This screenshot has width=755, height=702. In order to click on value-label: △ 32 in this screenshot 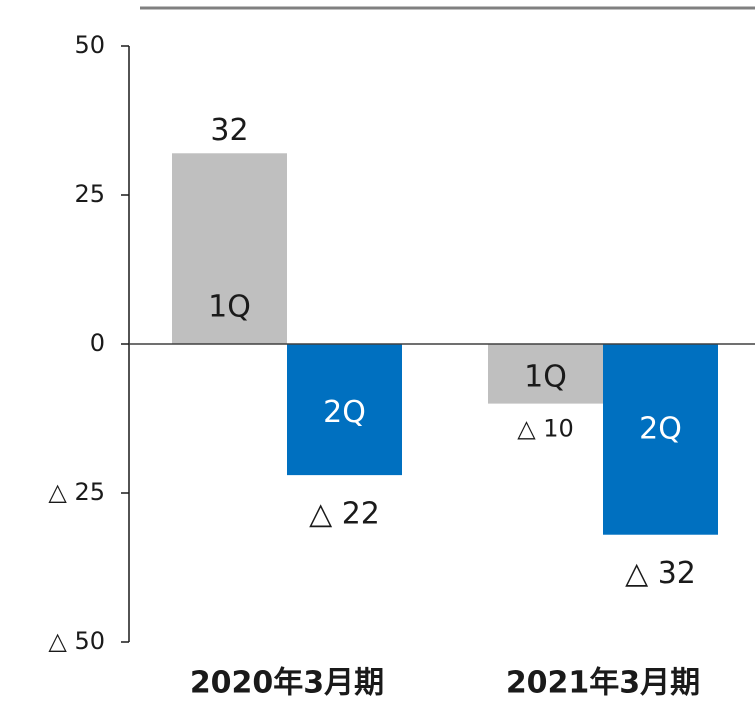, I will do `click(660, 573)`.